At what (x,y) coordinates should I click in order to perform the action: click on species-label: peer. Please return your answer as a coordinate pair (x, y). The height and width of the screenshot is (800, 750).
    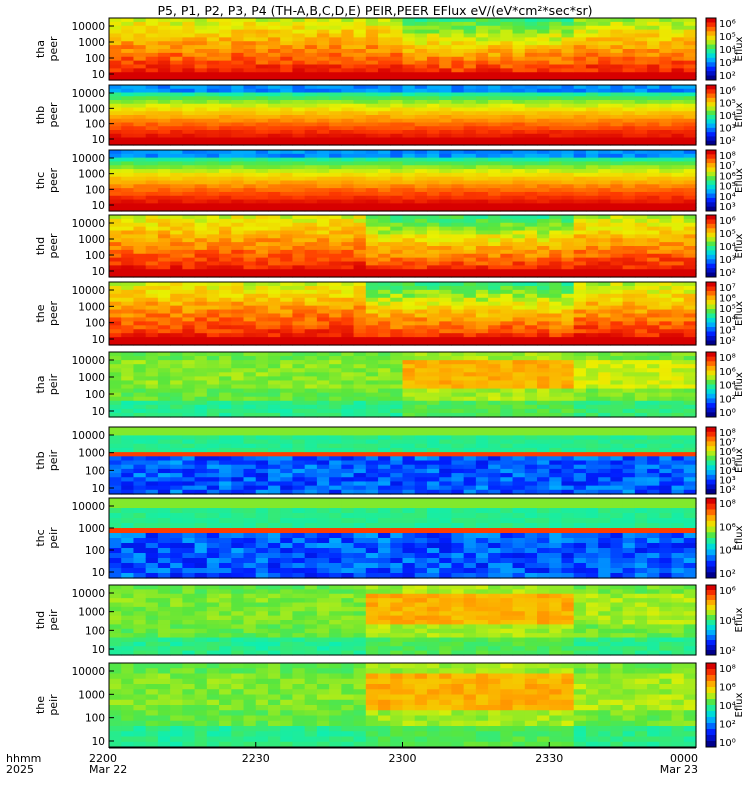
    Looking at the image, I should click on (53, 246).